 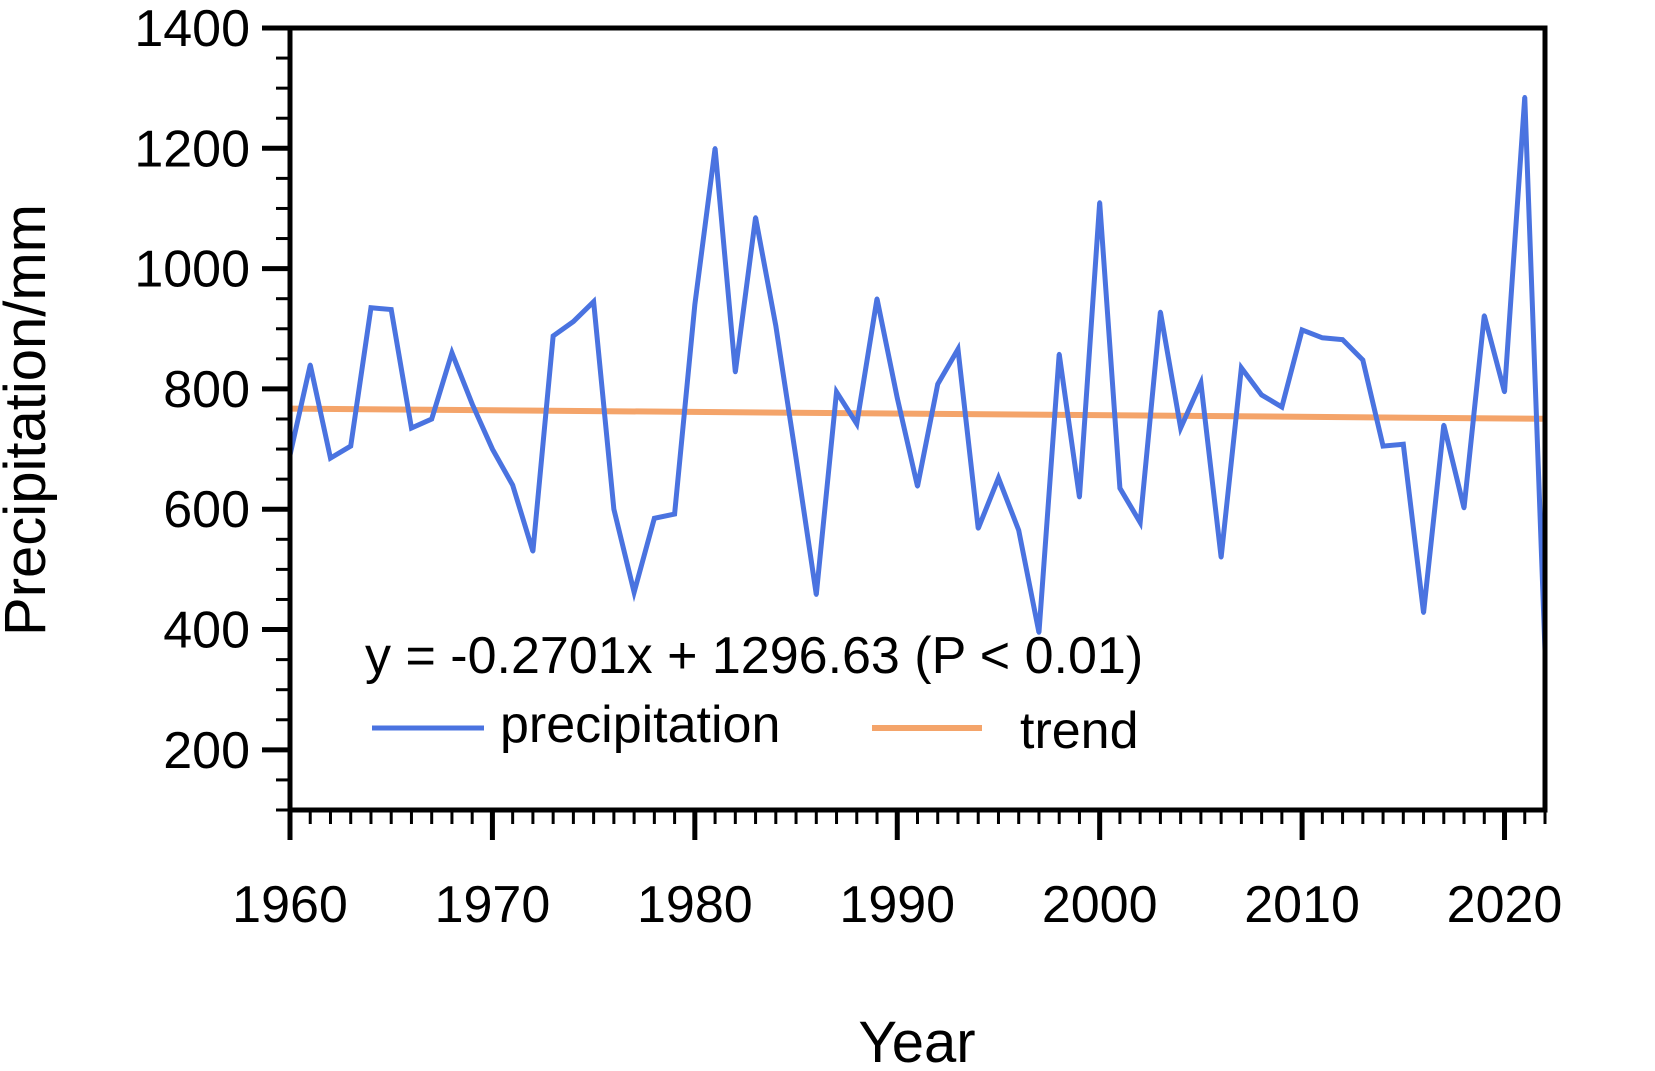 I want to click on x-axis-title: Year, so click(x=916, y=1040).